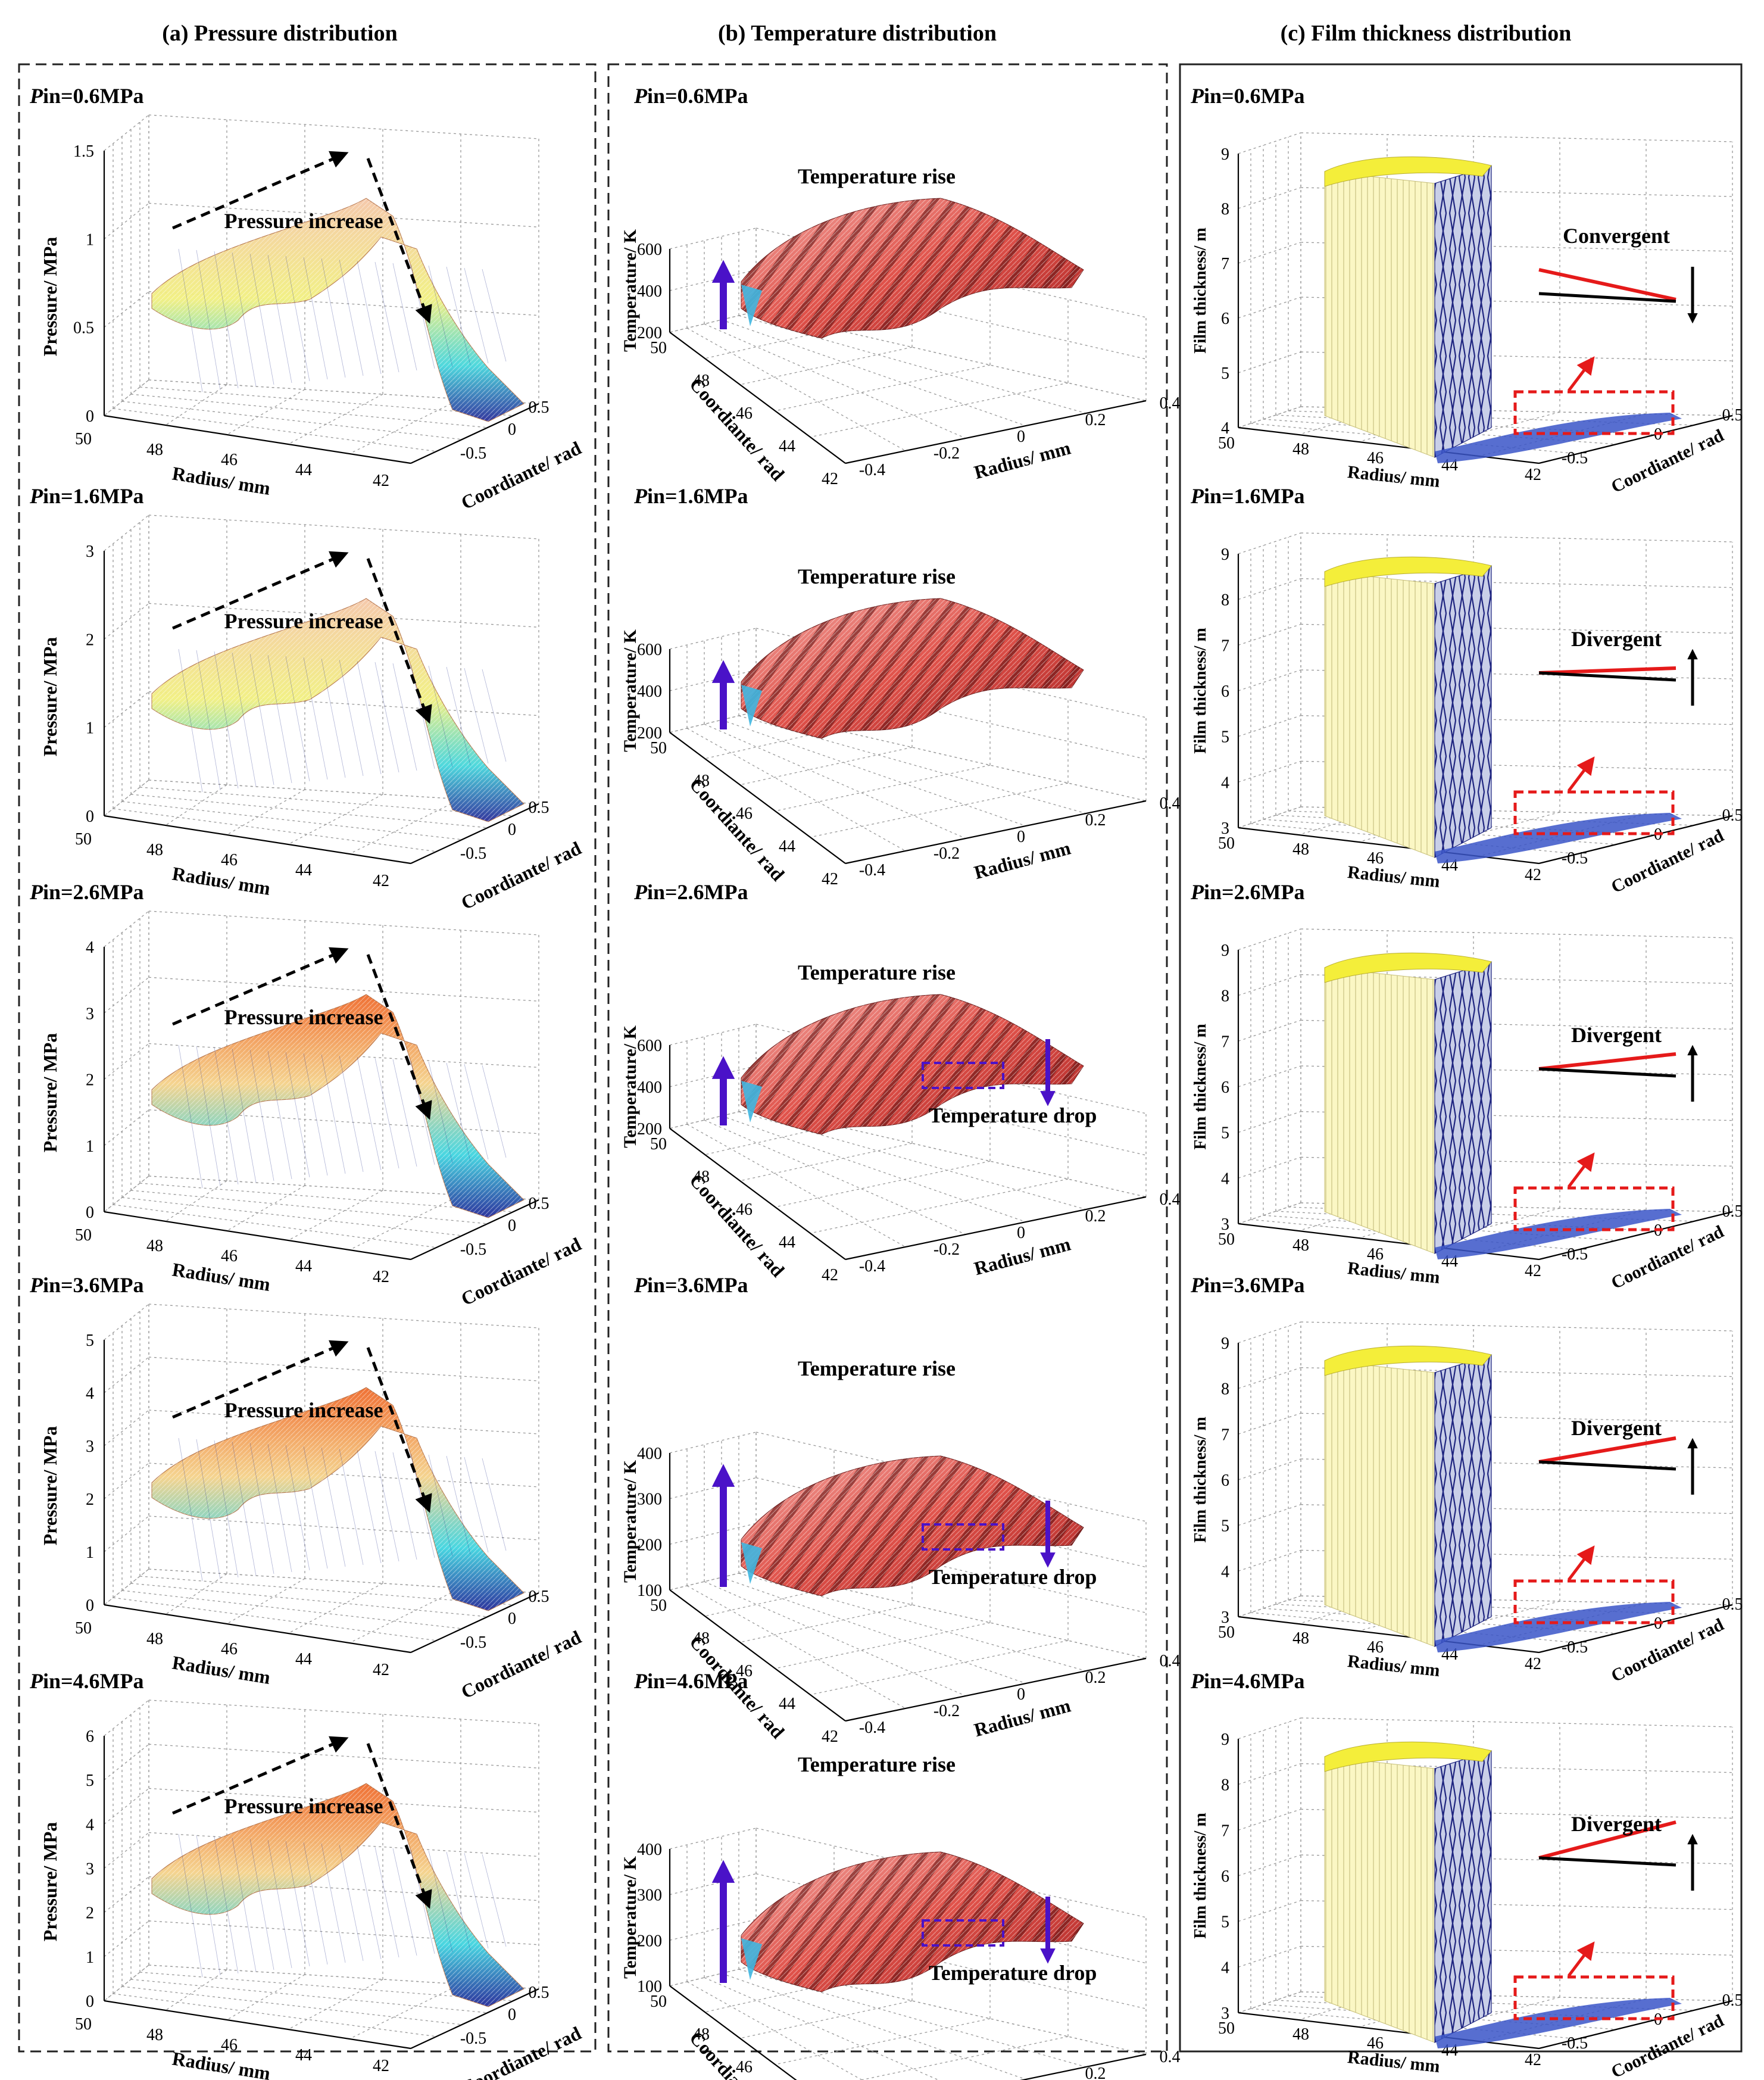 This screenshot has height=2080, width=1764. What do you see at coordinates (744, 413) in the screenshot?
I see `y-tick-label: 46` at bounding box center [744, 413].